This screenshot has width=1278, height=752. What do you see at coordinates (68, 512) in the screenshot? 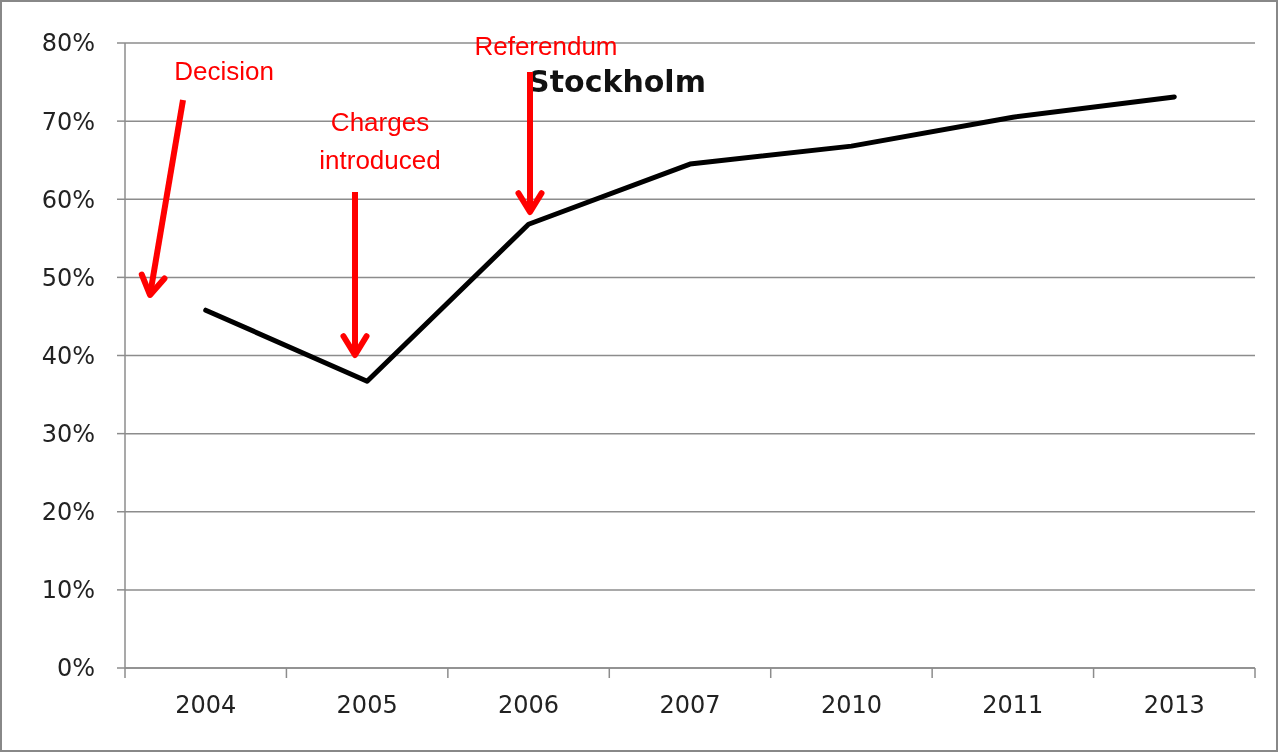
I see `y-tick-label: 20%` at bounding box center [68, 512].